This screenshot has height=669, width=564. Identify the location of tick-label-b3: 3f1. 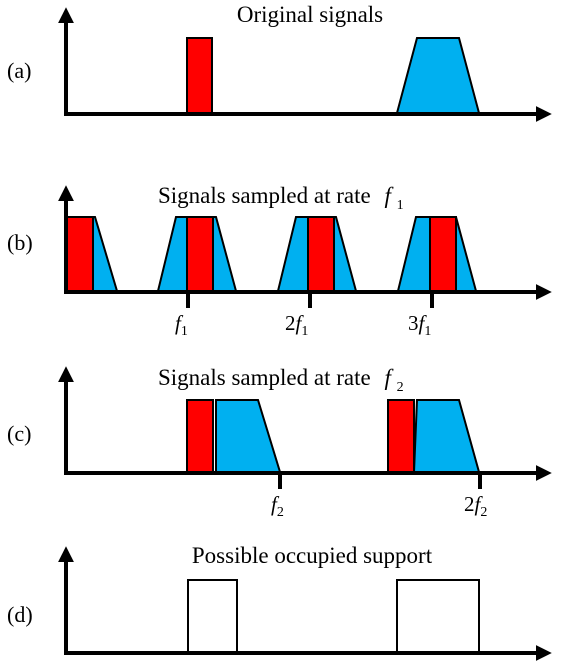
(419, 325).